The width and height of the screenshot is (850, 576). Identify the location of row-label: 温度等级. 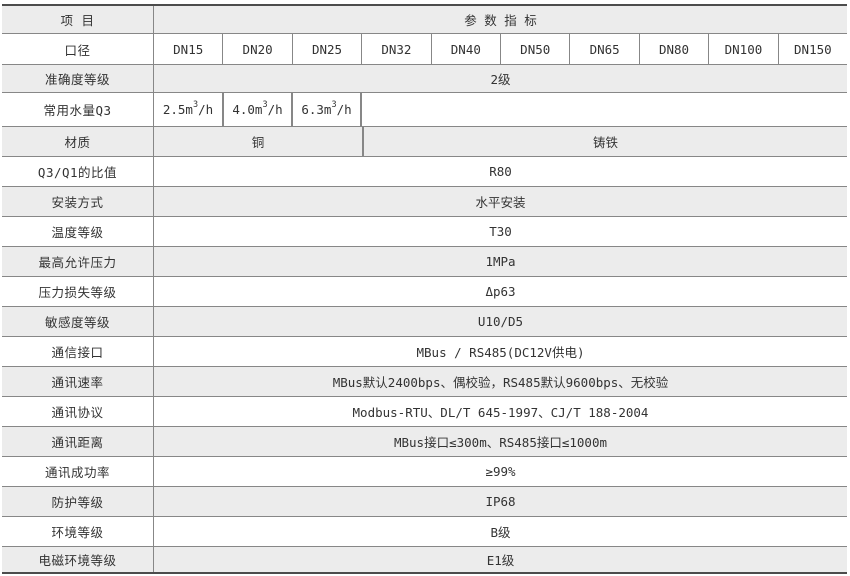
(78, 231).